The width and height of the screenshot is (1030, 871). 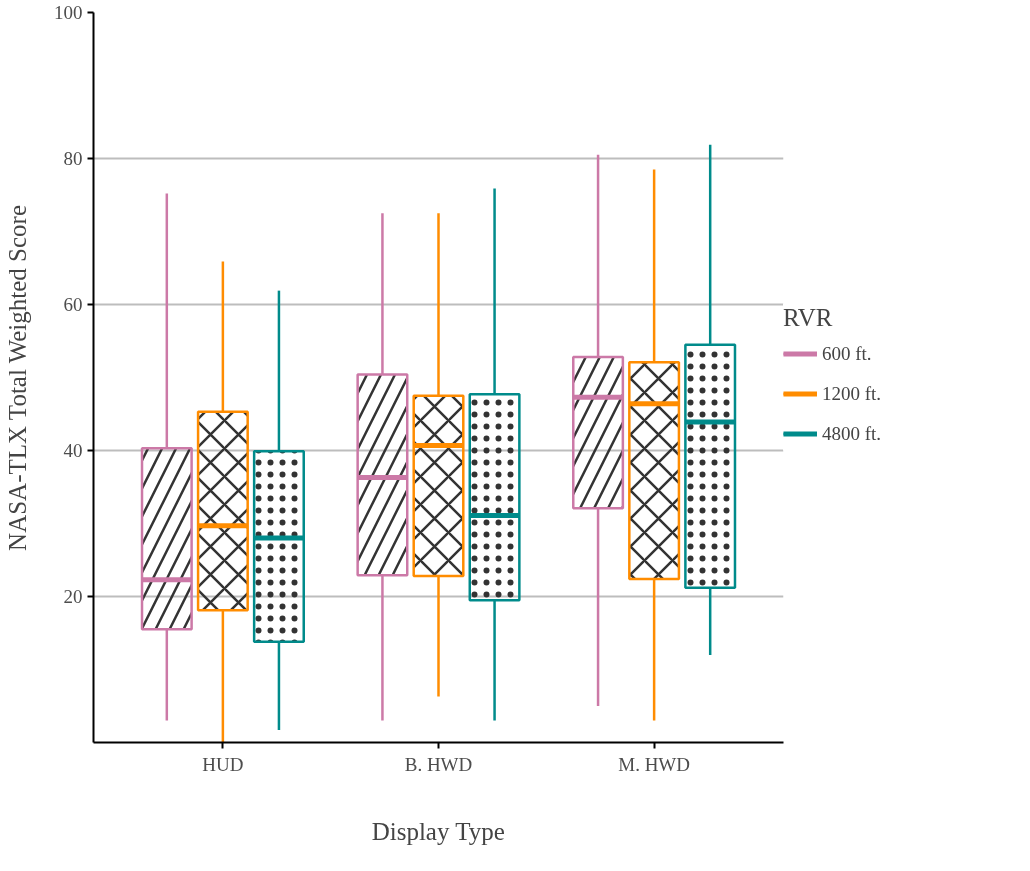 I want to click on text: 4800 ft., so click(x=852, y=433).